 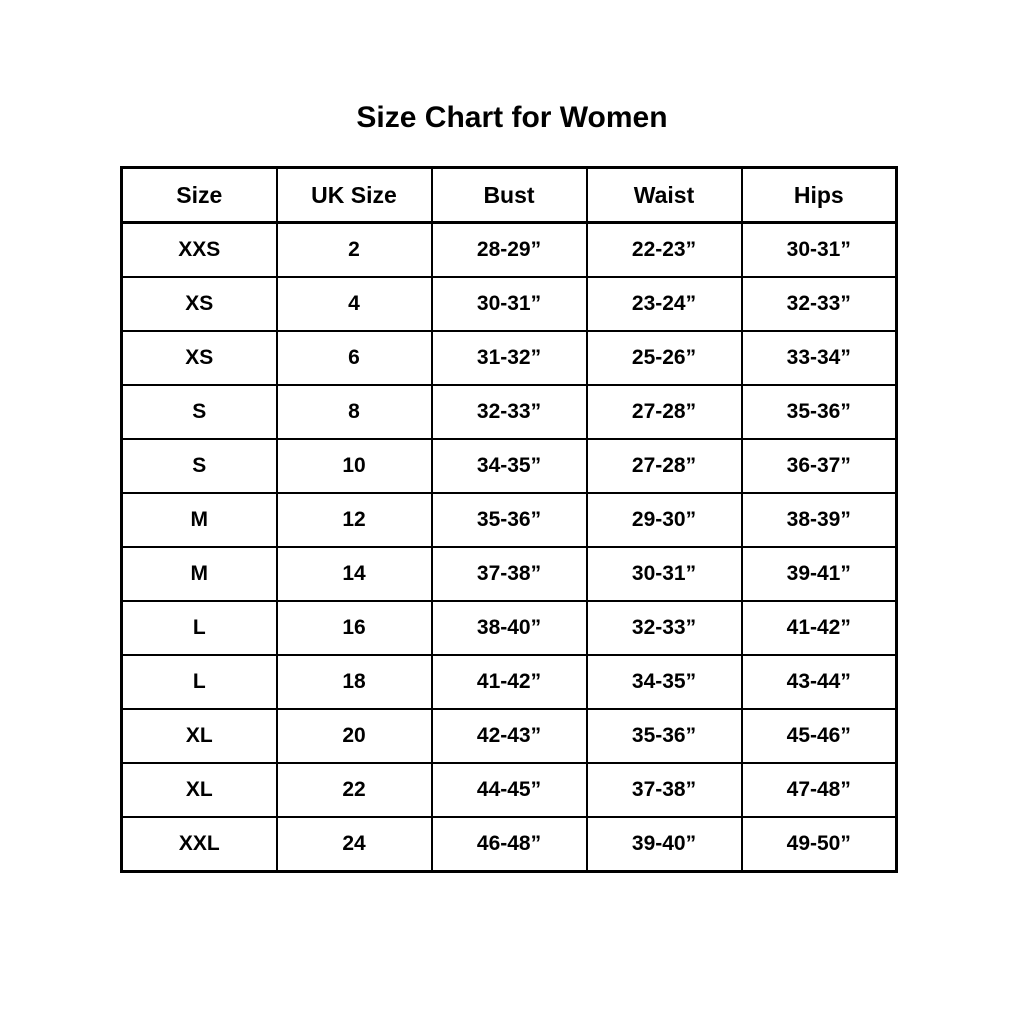 I want to click on table-row: L 16 38-40” 32-33” 41-42”, so click(x=509, y=628).